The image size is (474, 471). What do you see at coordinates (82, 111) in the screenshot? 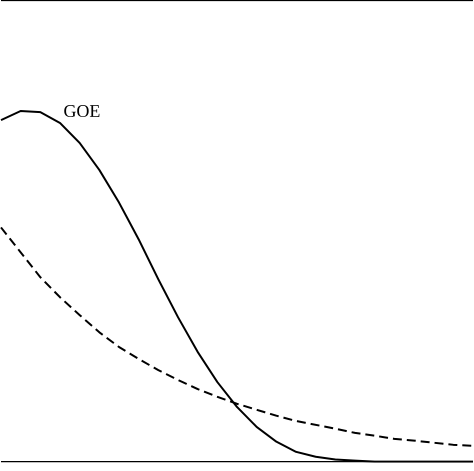
I see `series-label: GOE` at bounding box center [82, 111].